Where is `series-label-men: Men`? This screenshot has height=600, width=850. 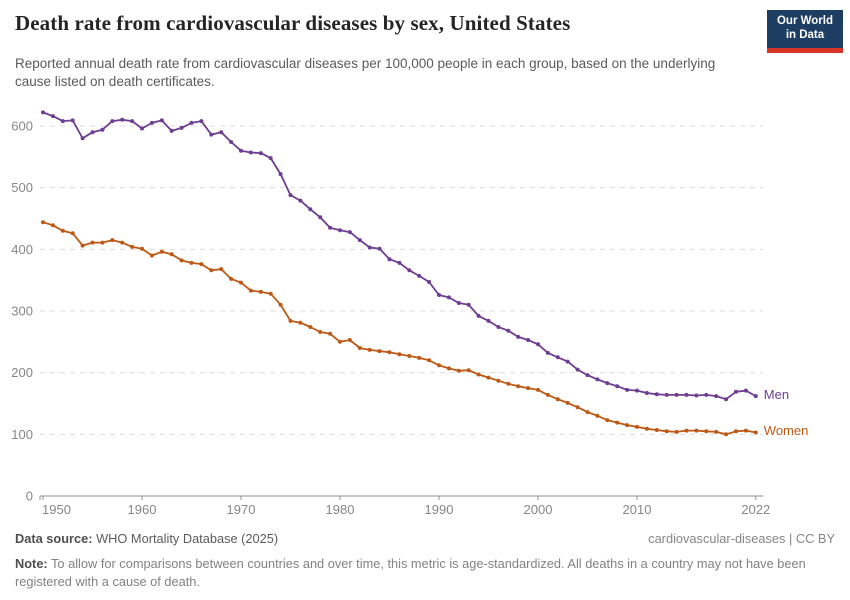 series-label-men: Men is located at coordinates (776, 395).